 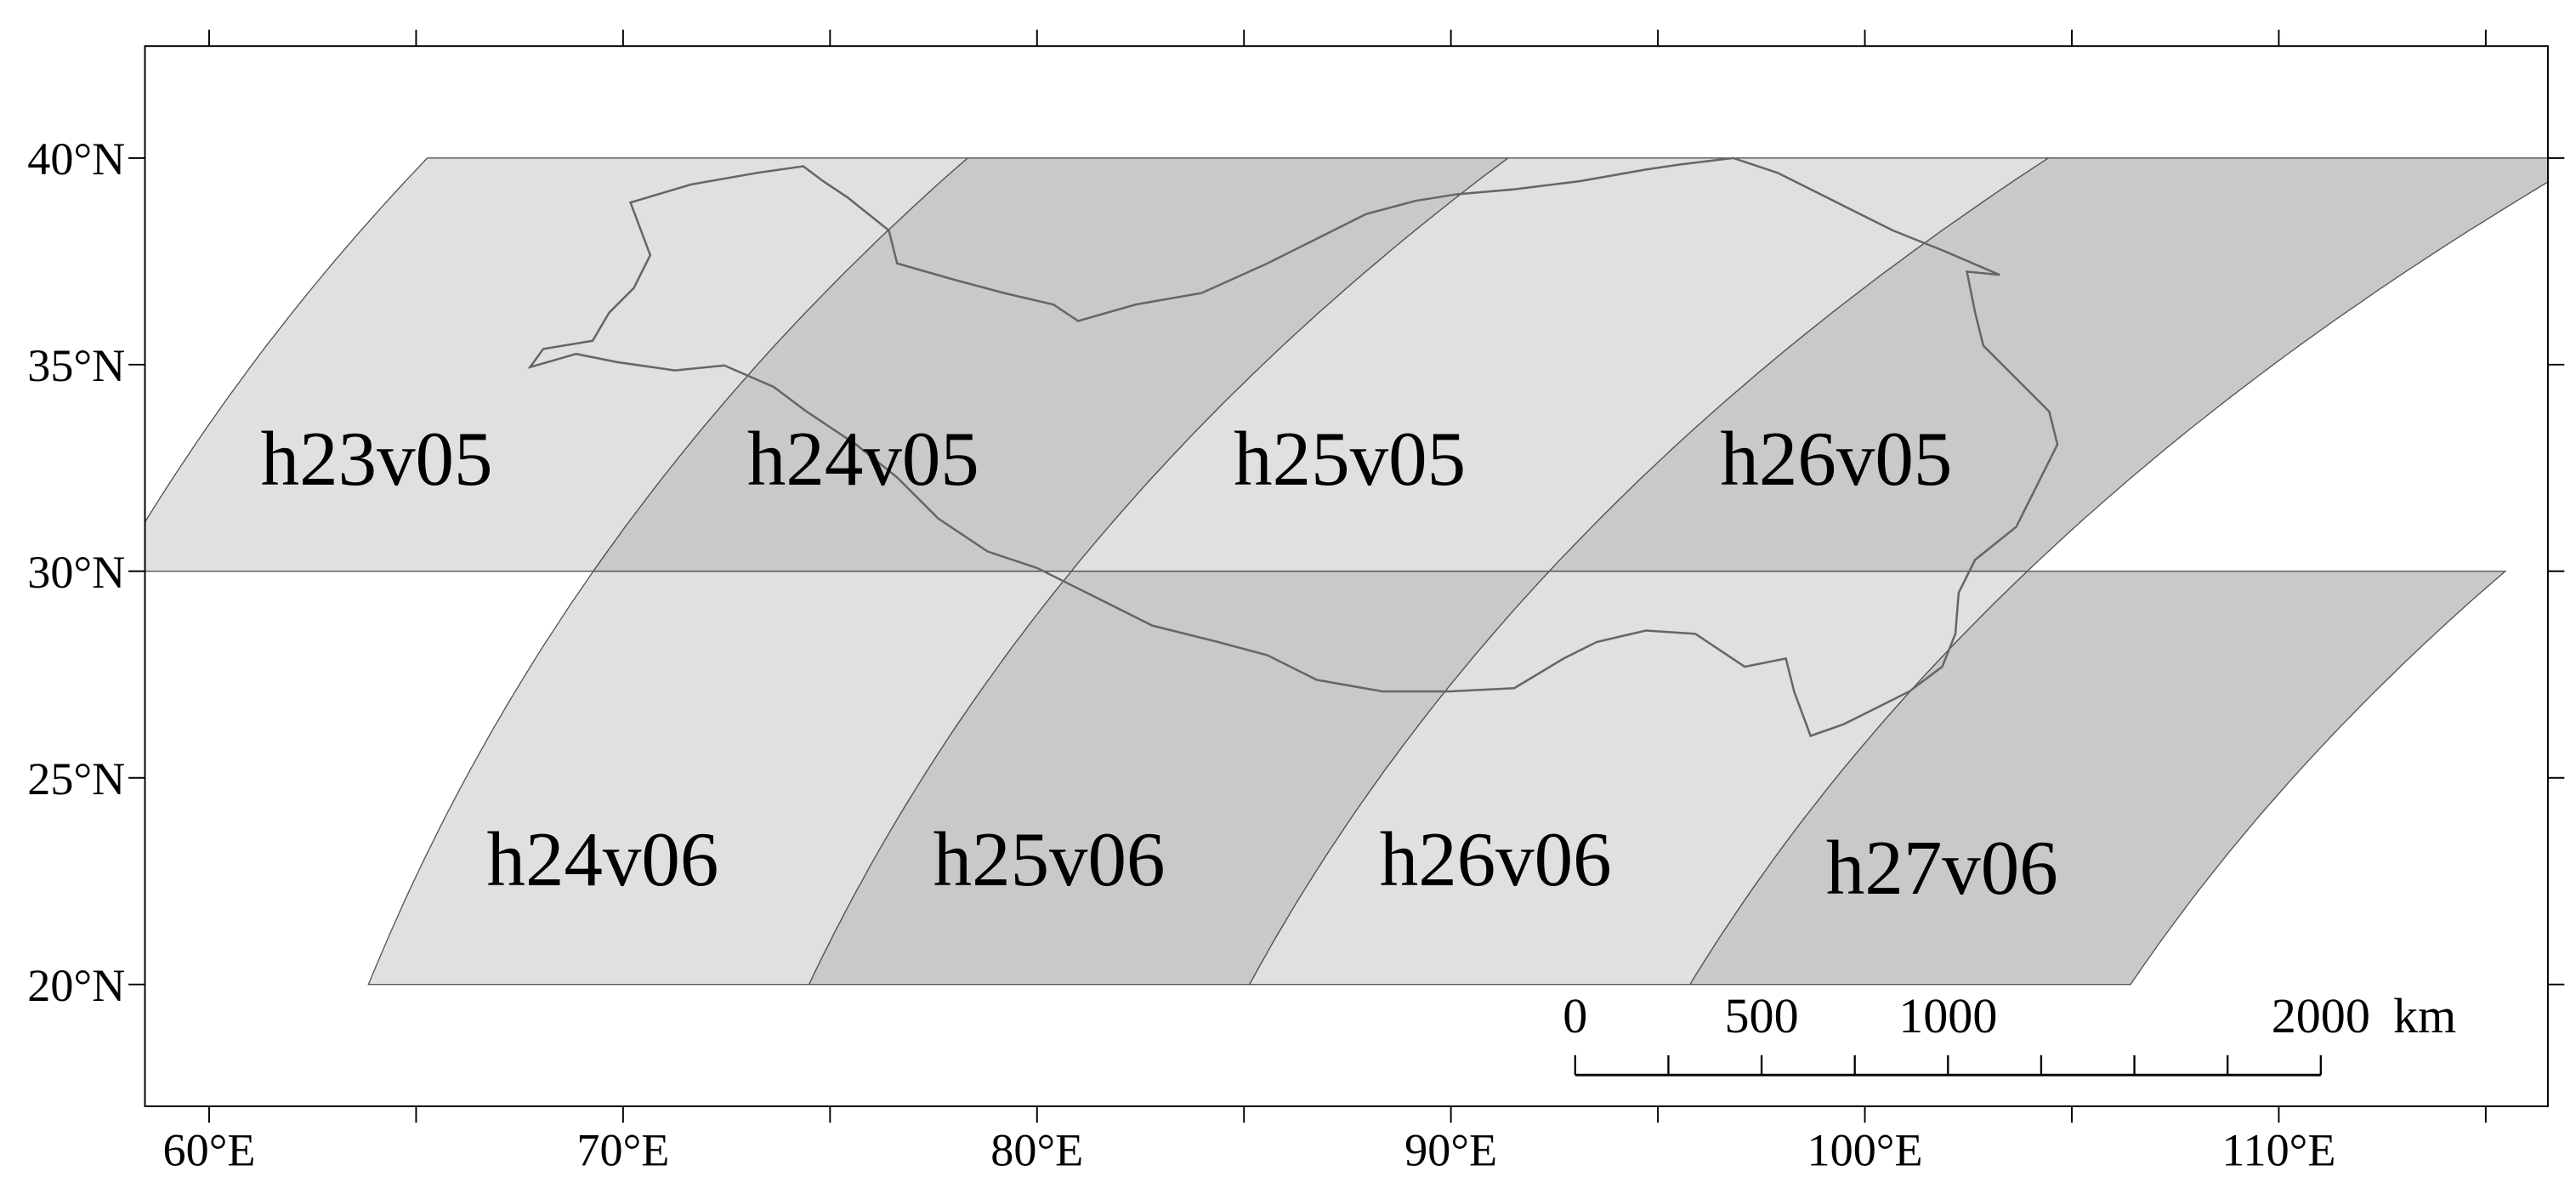 What do you see at coordinates (1762, 1015) in the screenshot?
I see `scale-bar-label: 500` at bounding box center [1762, 1015].